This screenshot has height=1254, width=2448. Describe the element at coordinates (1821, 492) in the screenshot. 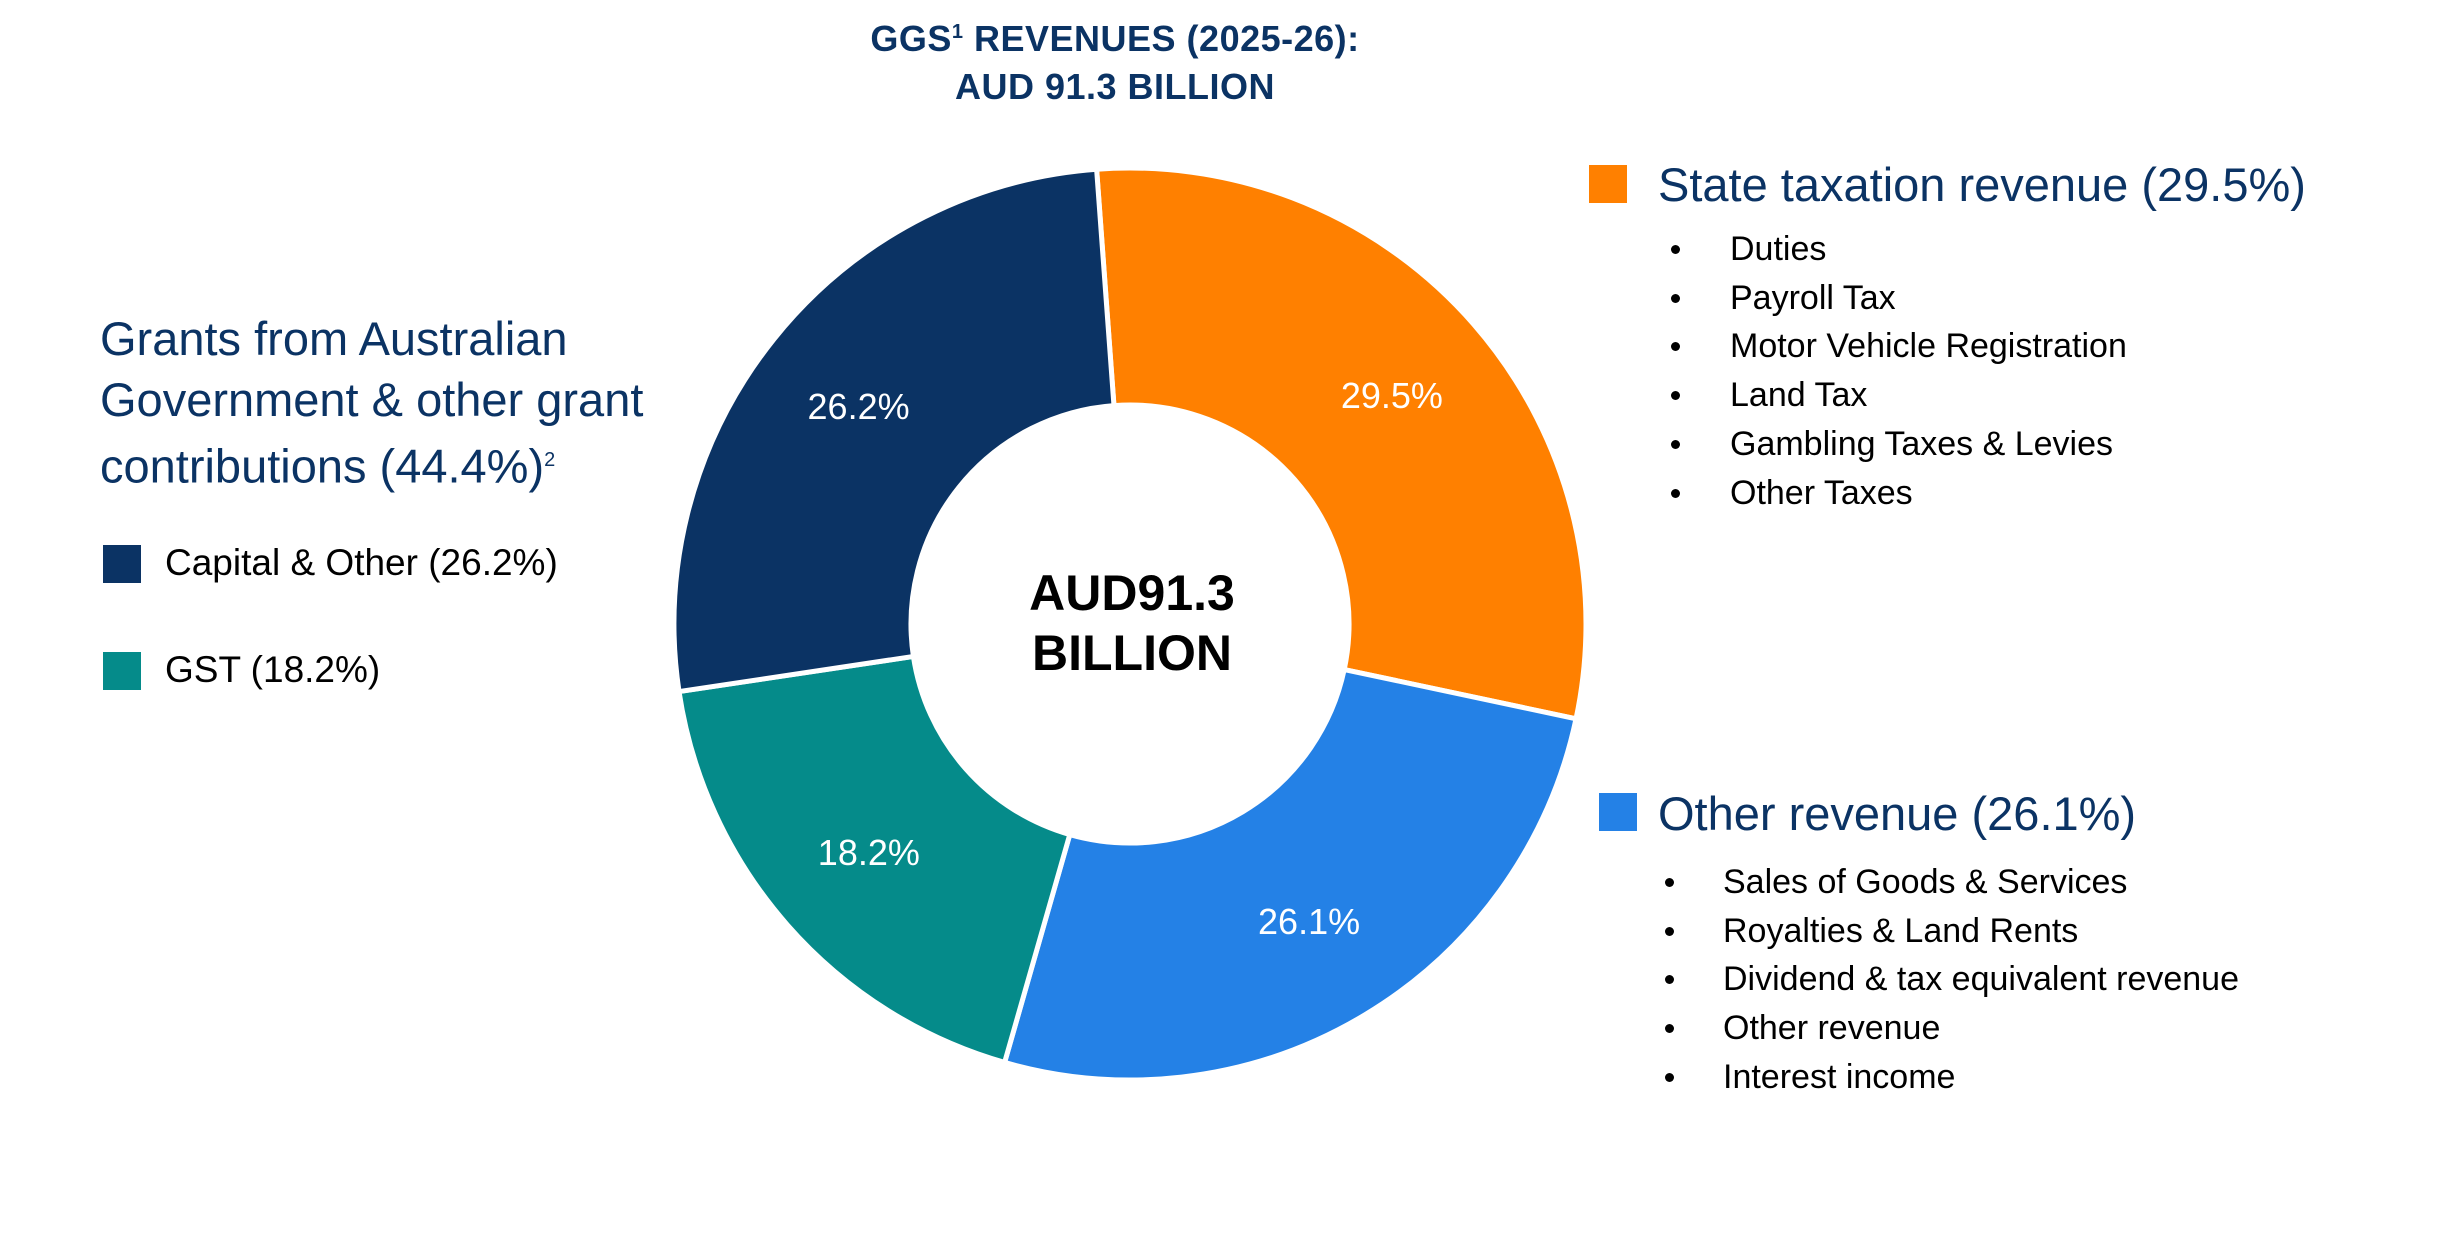

I see `list-item: Other Taxes` at that location.